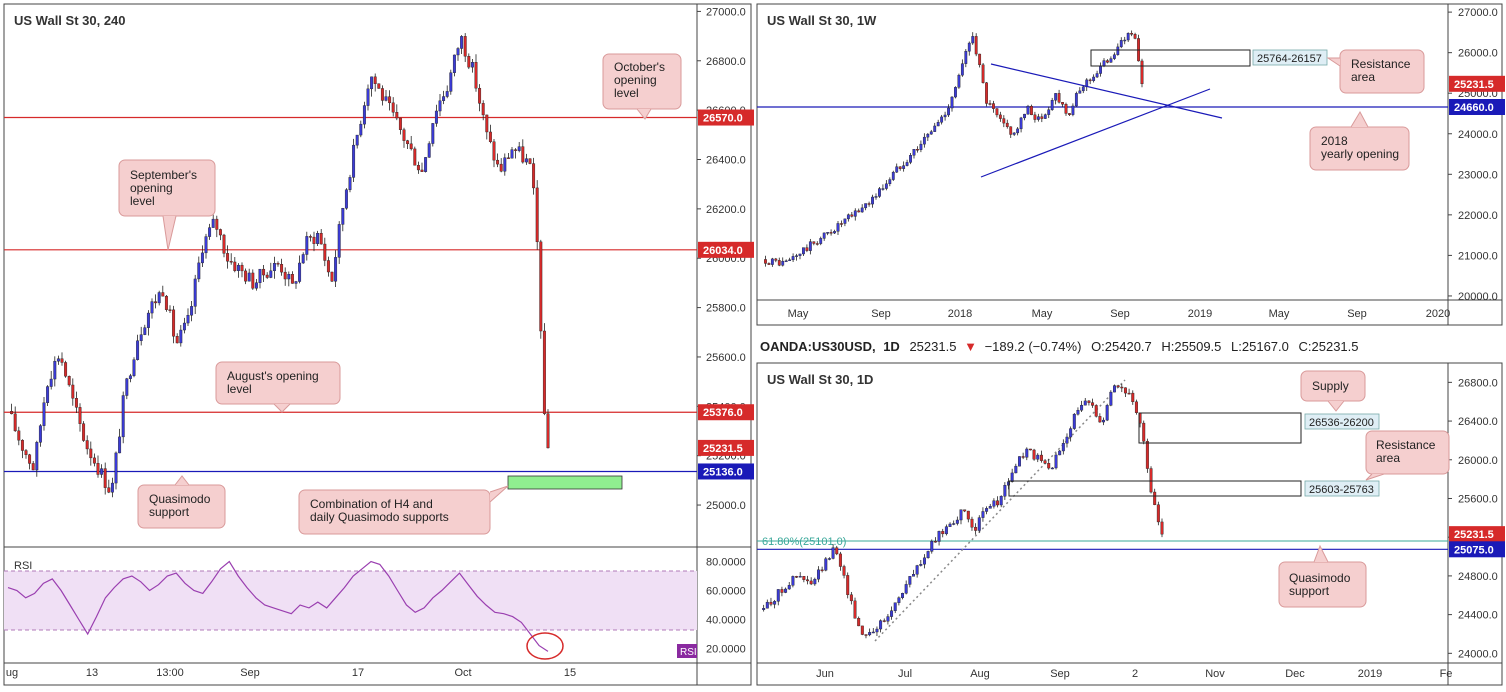 This screenshot has height=692, width=1506. What do you see at coordinates (891, 346) in the screenshot?
I see `timeframe: 1D` at bounding box center [891, 346].